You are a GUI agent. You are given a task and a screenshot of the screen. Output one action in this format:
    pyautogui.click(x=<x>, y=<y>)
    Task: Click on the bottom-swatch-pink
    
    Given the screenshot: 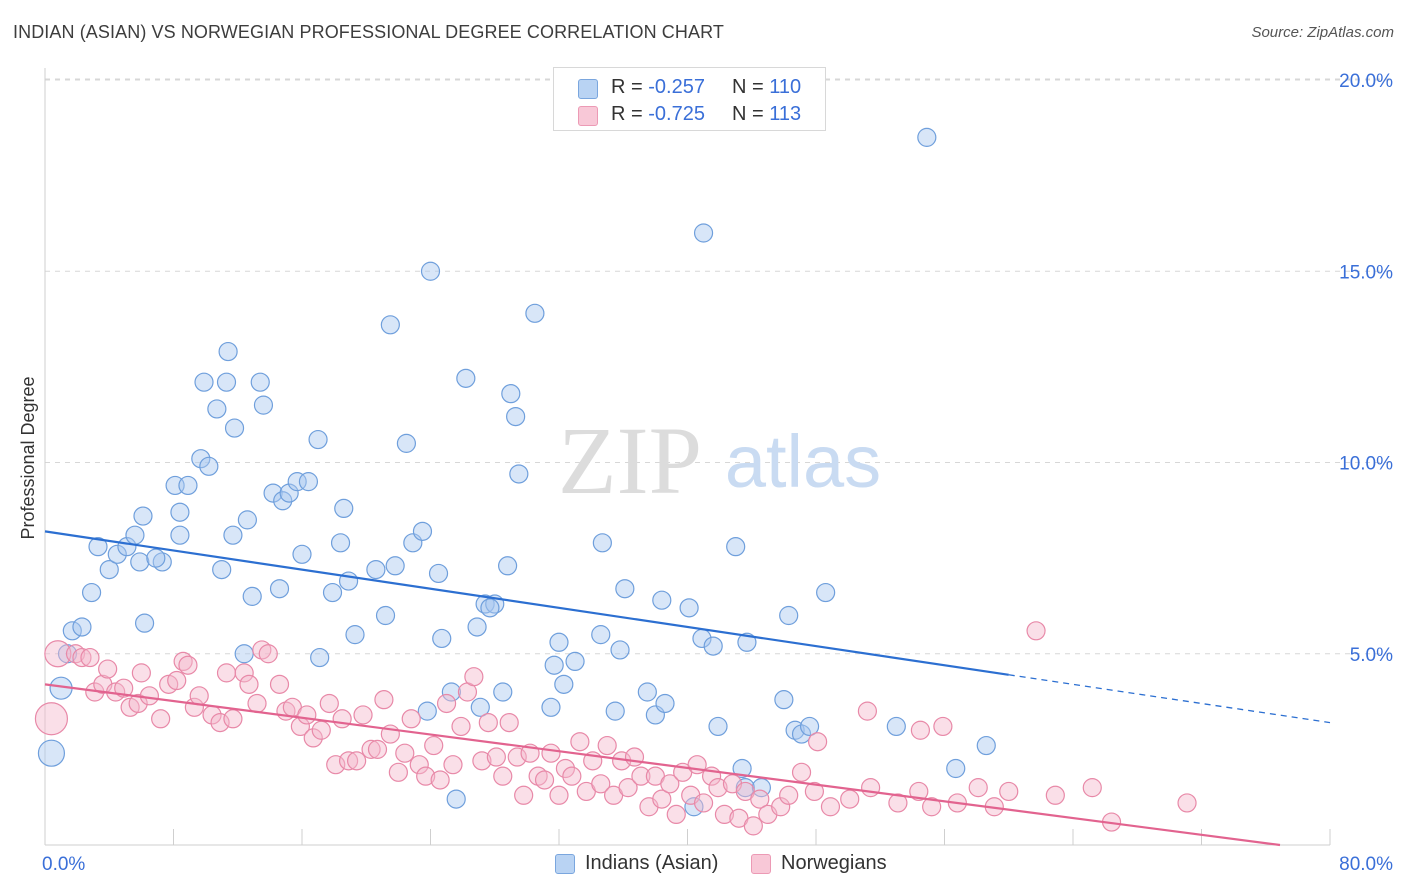 What is the action you would take?
    pyautogui.click(x=761, y=864)
    